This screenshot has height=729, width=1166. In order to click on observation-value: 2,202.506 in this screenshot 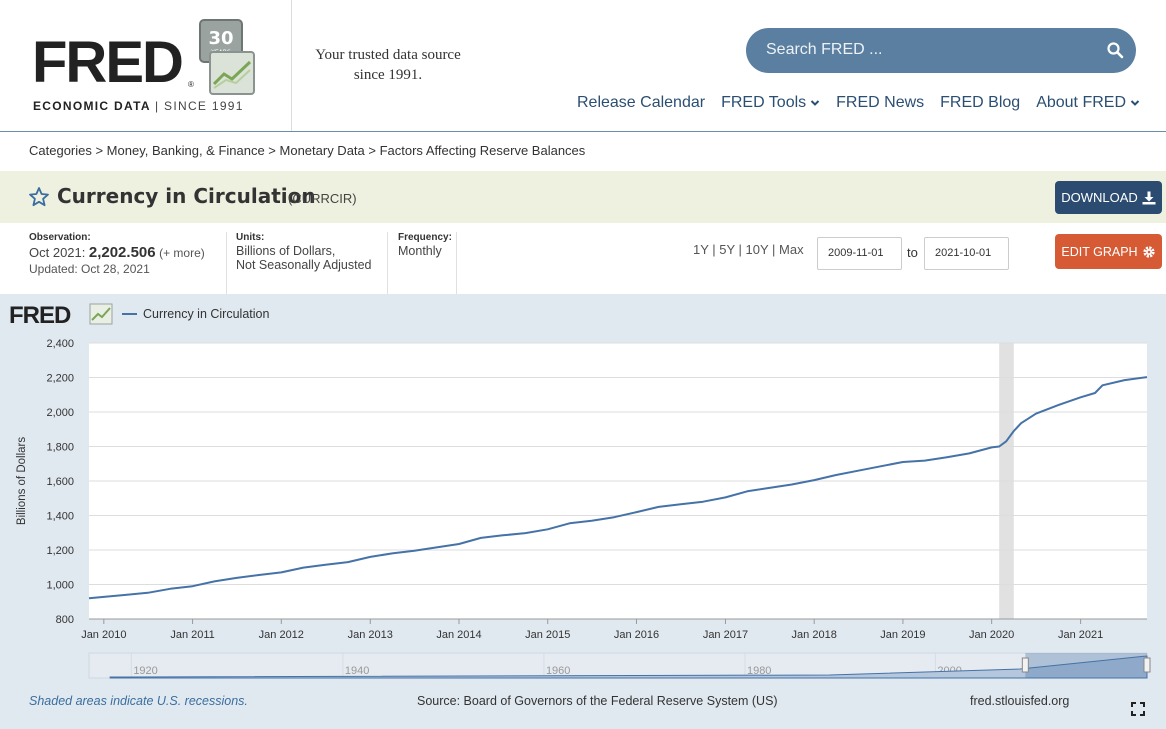, I will do `click(122, 252)`.